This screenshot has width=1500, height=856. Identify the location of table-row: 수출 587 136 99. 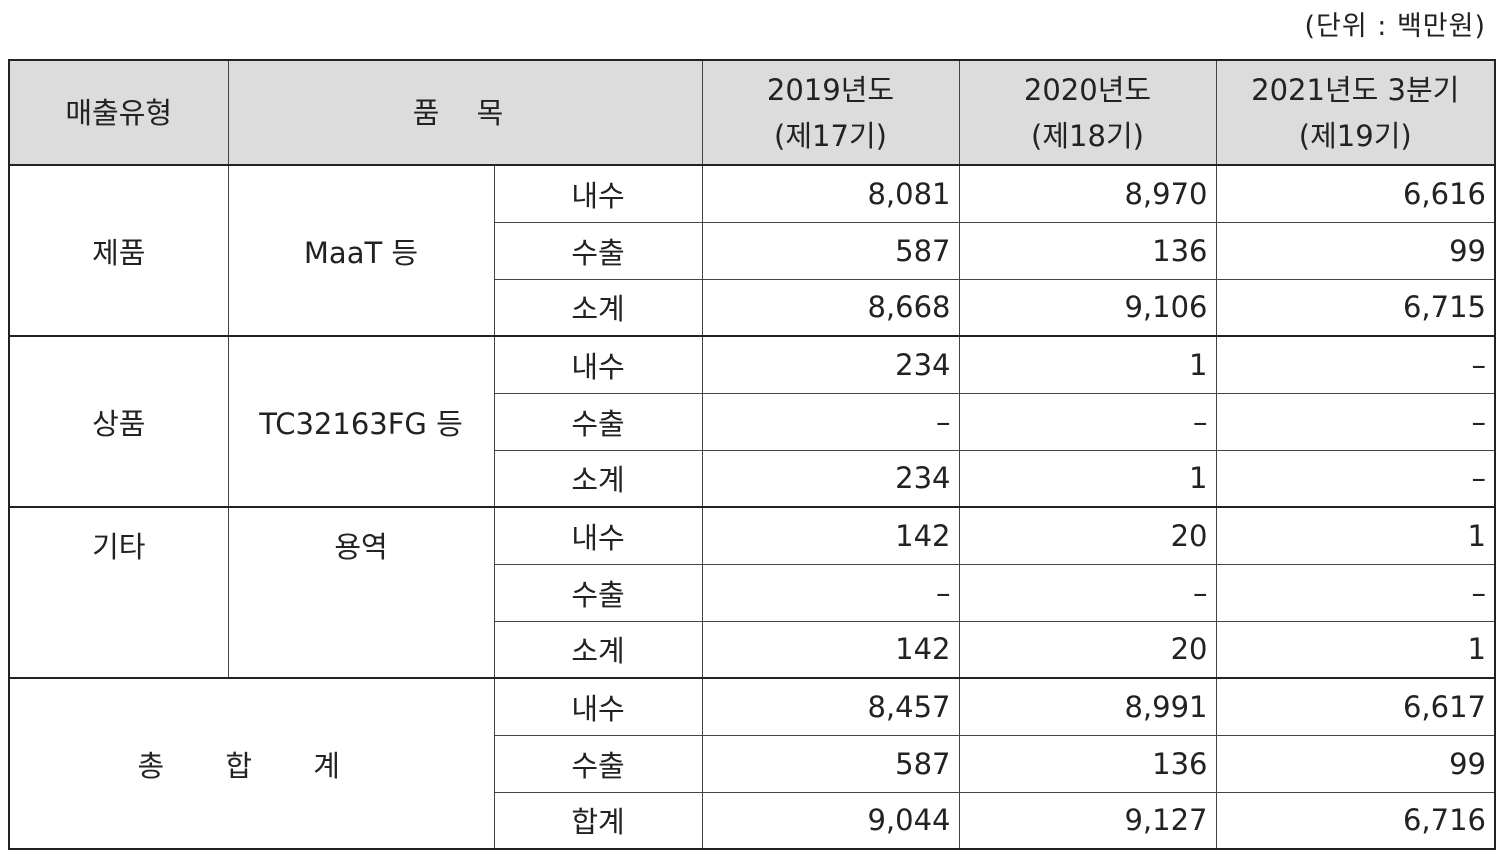
(752, 763).